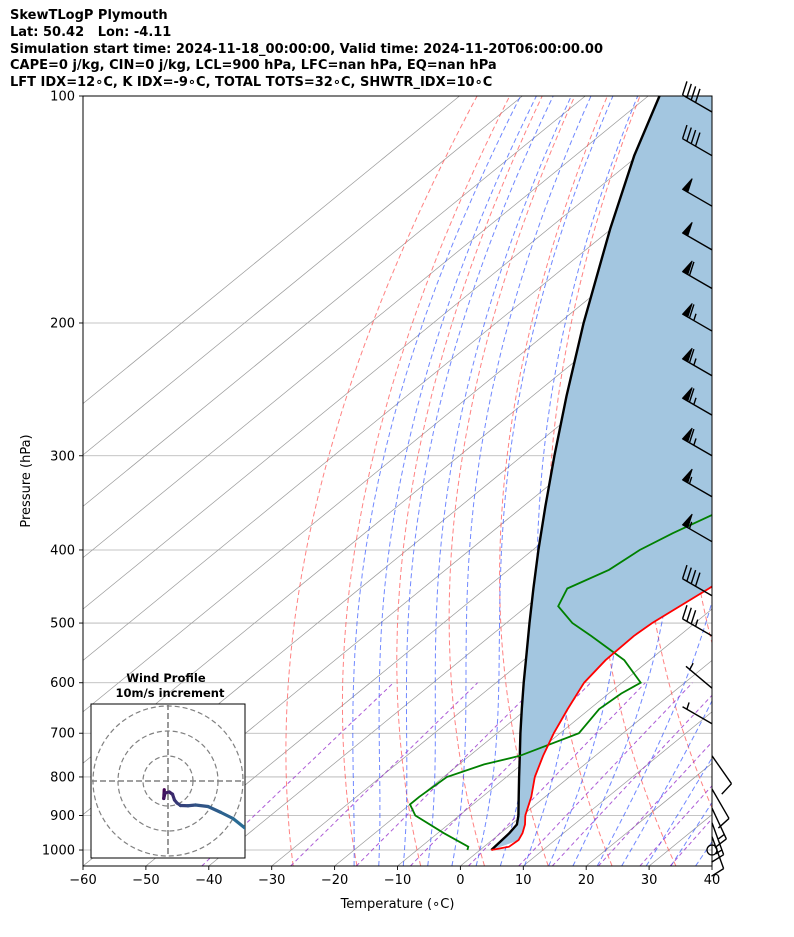 The width and height of the screenshot is (794, 937). Describe the element at coordinates (397, 880) in the screenshot. I see `x-tick-label: −10` at that location.